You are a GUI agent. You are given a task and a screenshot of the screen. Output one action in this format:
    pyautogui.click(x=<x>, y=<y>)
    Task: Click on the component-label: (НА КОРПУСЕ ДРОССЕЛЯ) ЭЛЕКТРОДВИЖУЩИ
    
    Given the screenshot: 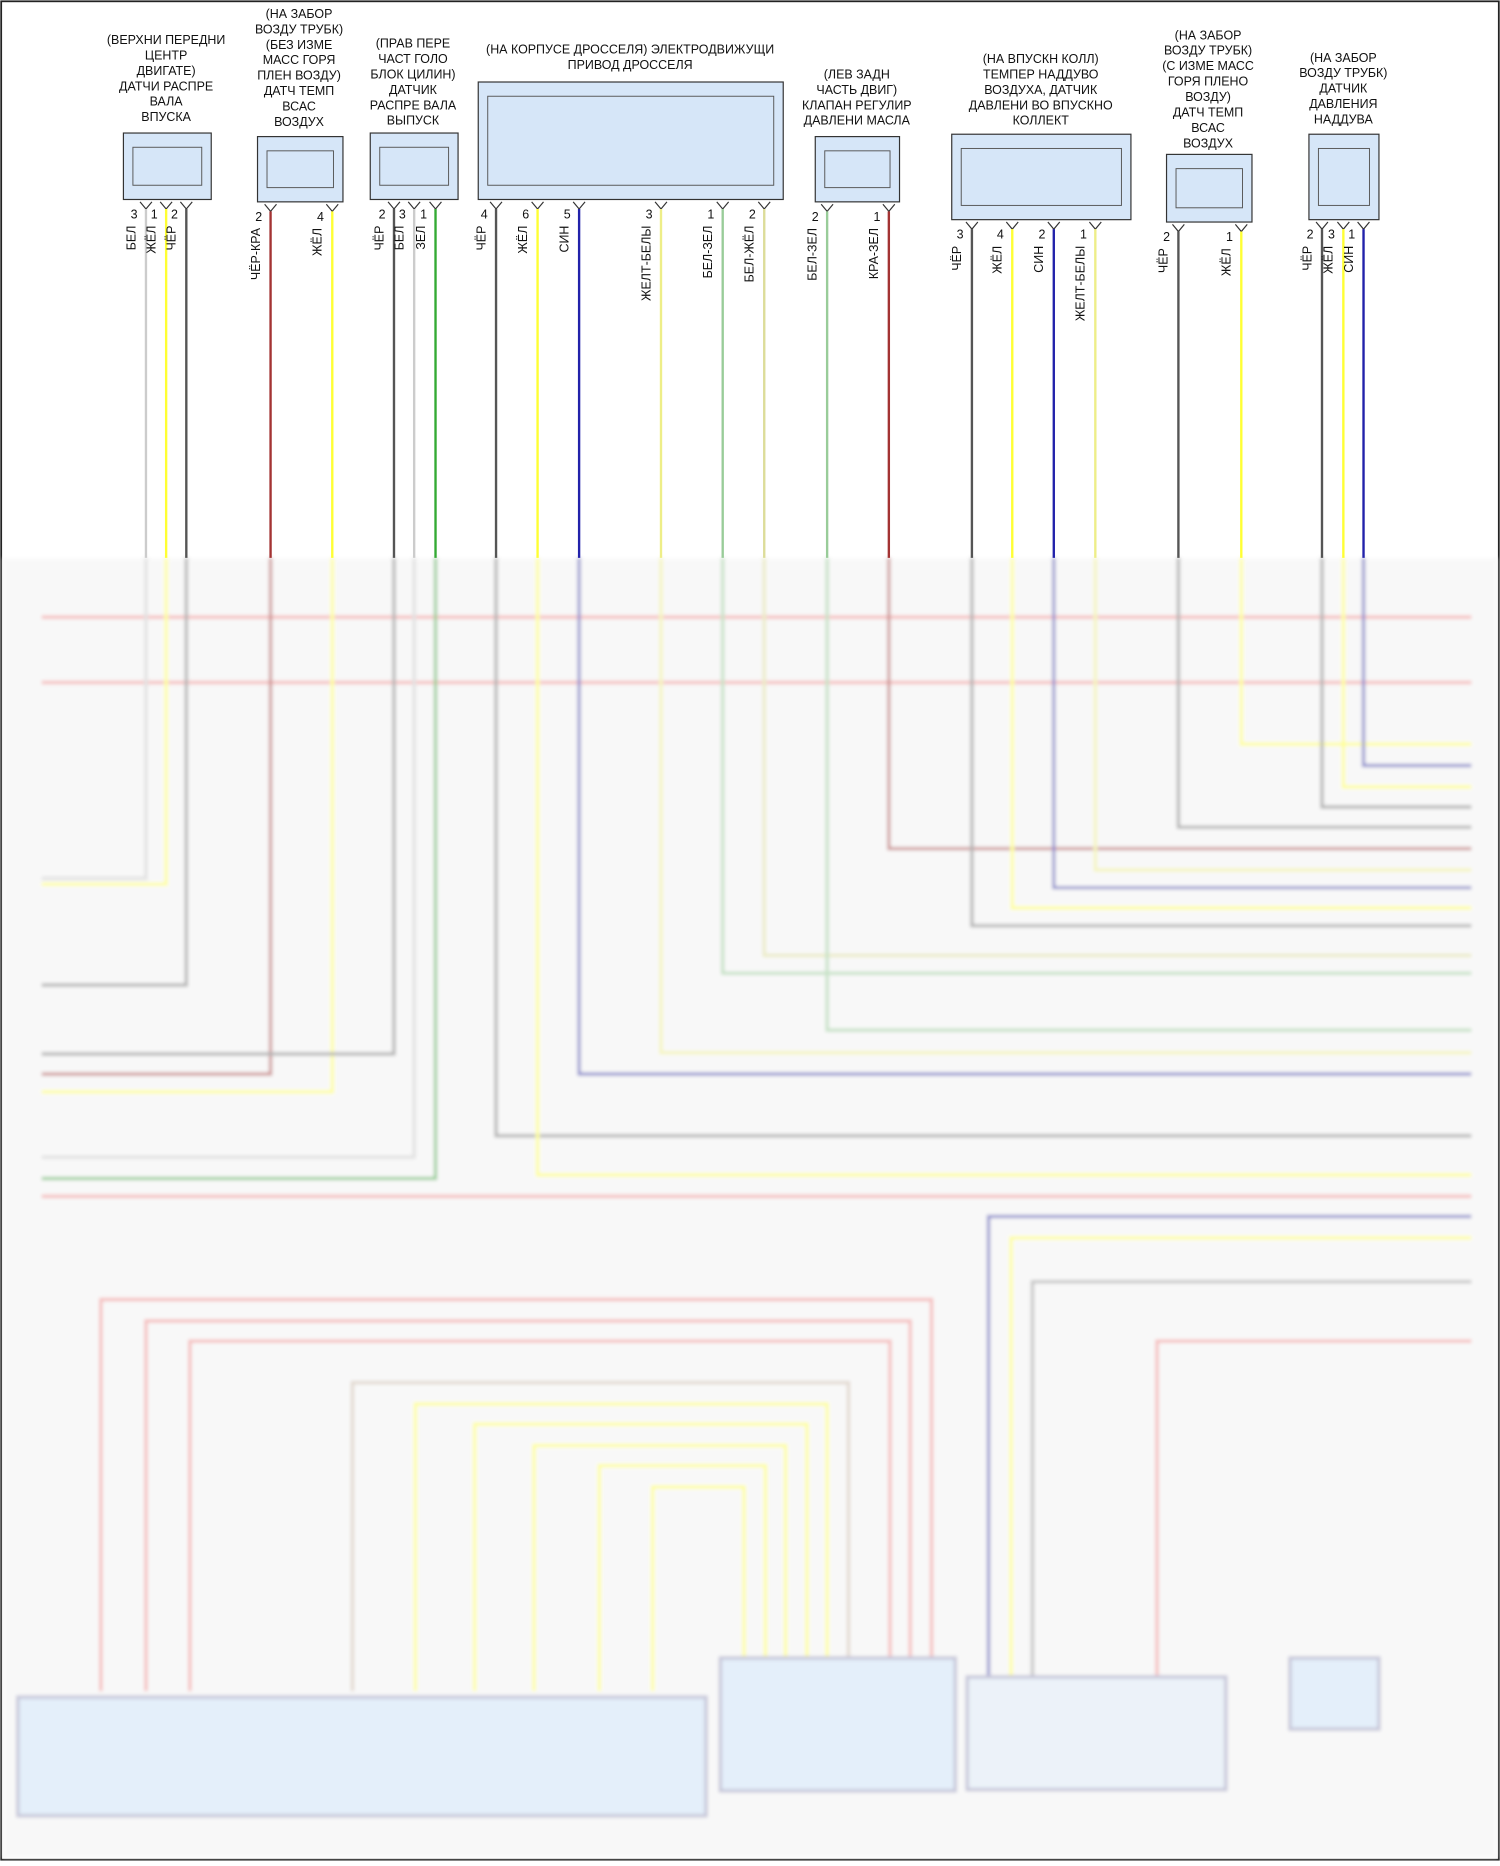 What is the action you would take?
    pyautogui.click(x=630, y=50)
    